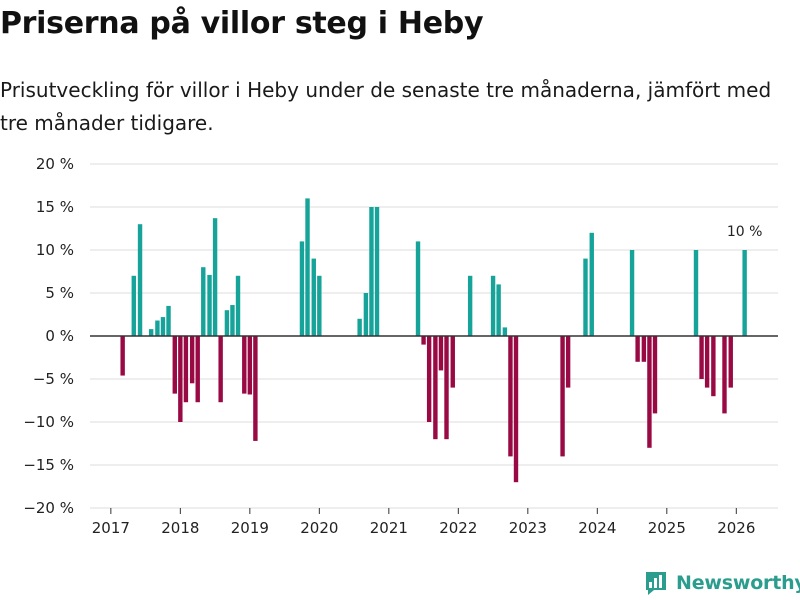  What do you see at coordinates (180, 528) in the screenshot?
I see `x-tick-label: 2018` at bounding box center [180, 528].